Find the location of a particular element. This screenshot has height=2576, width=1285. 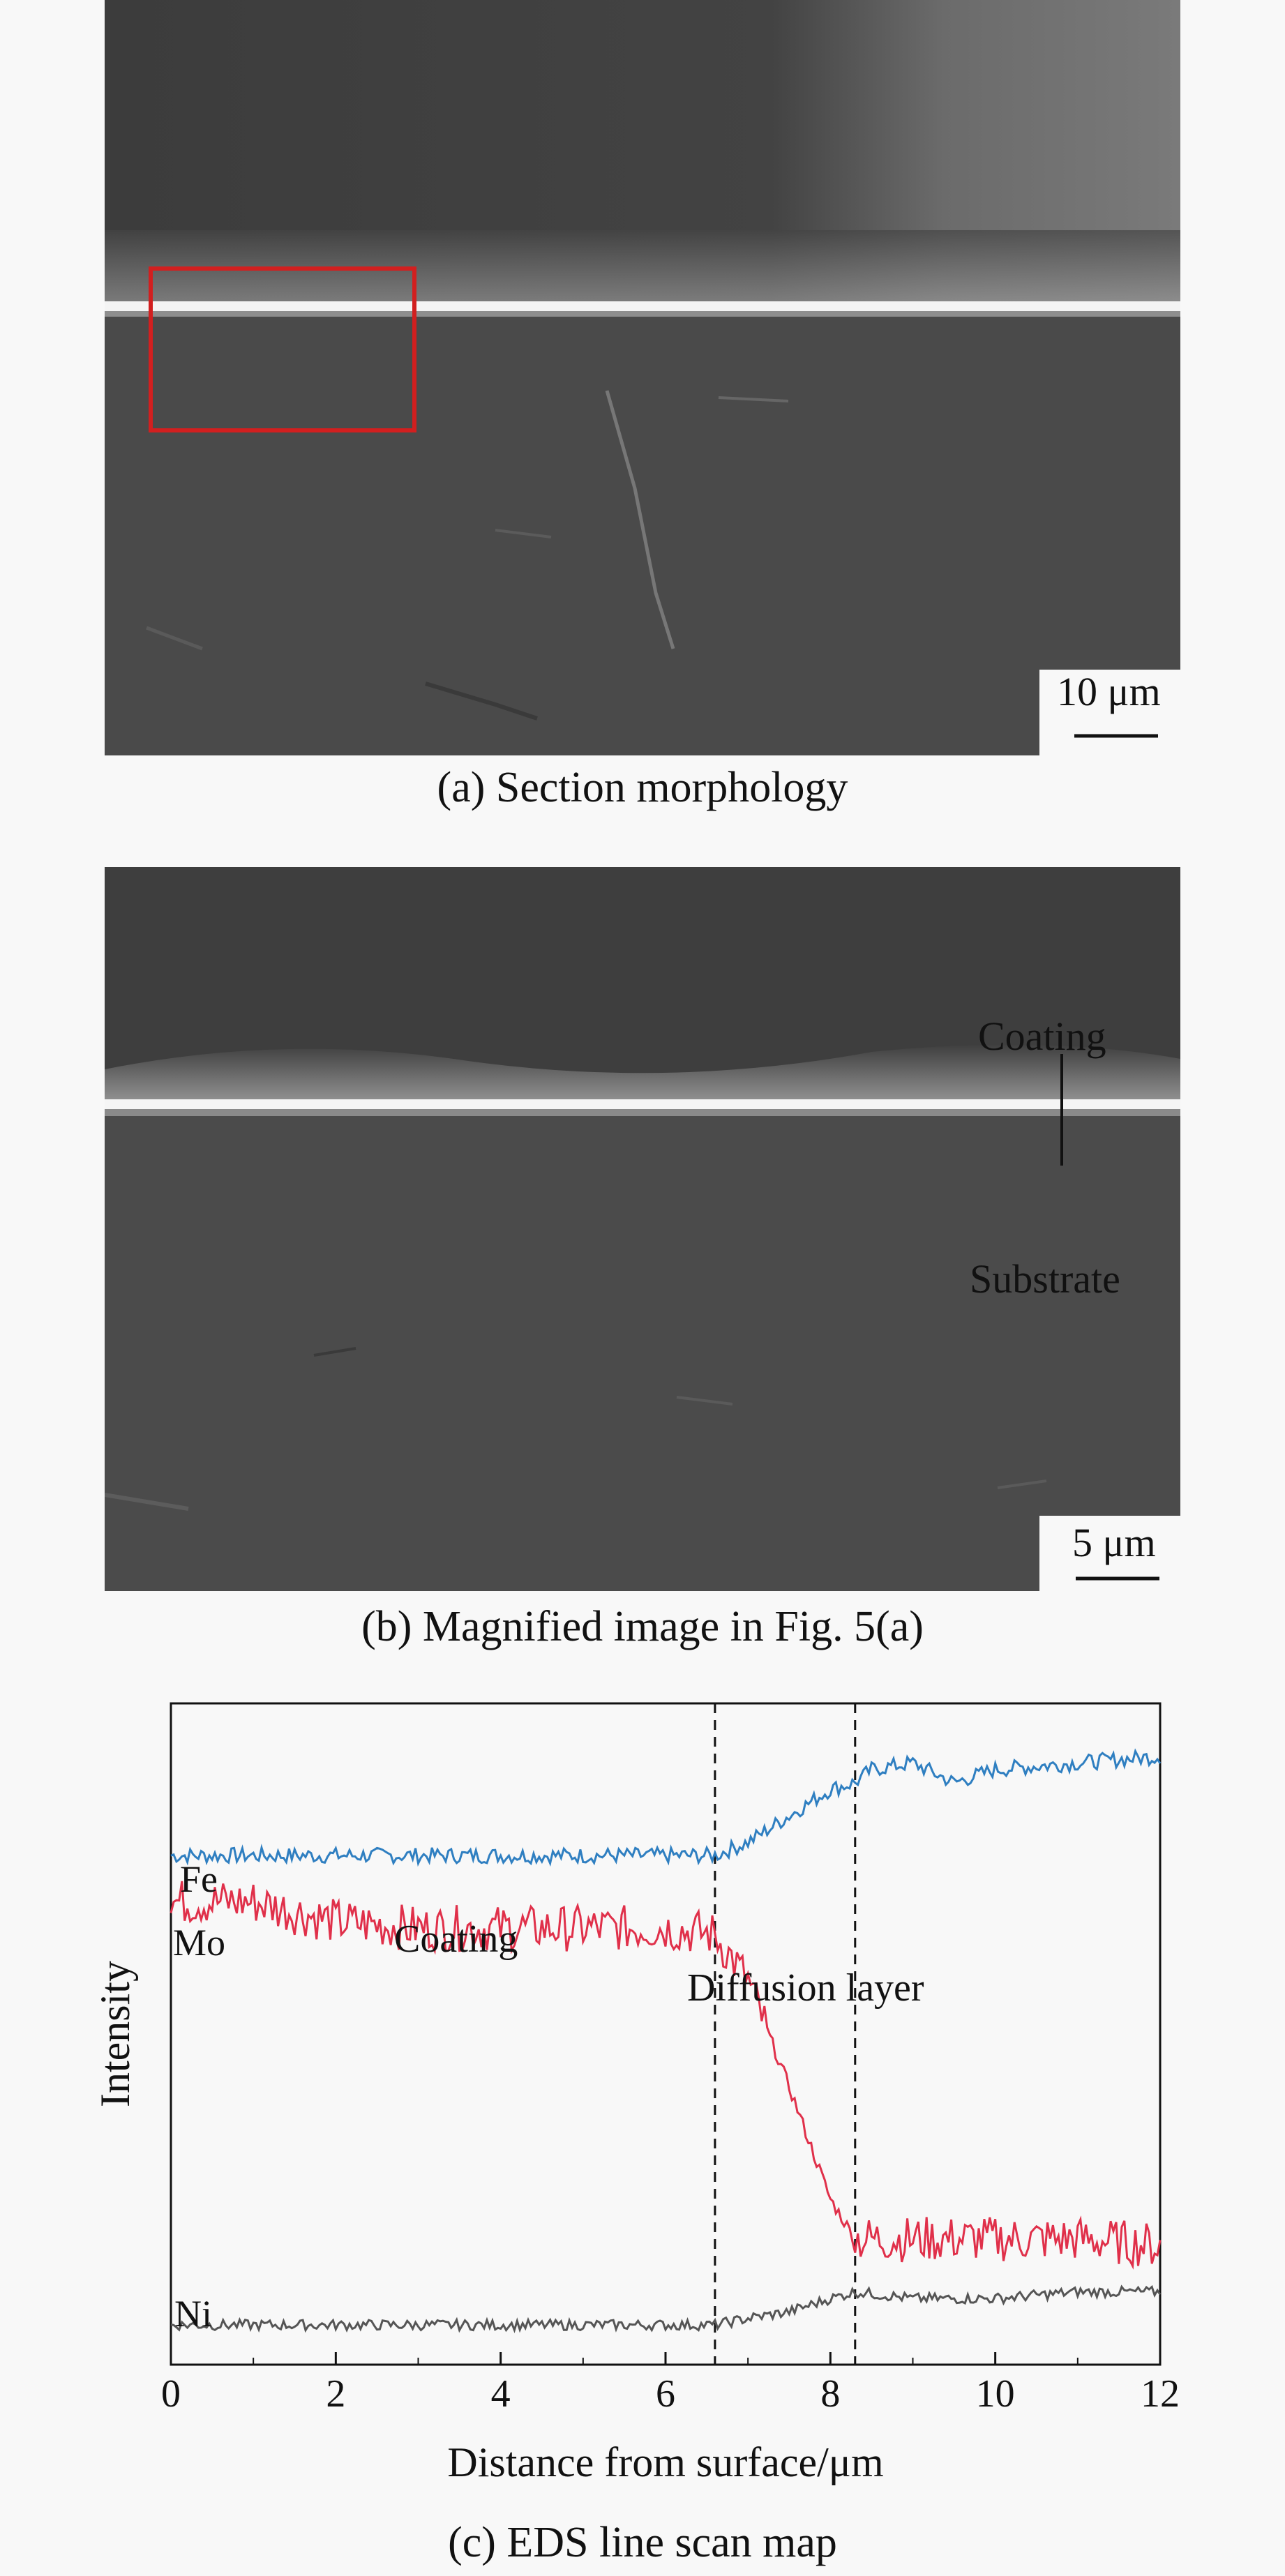

series-line-mo is located at coordinates (666, 2075).